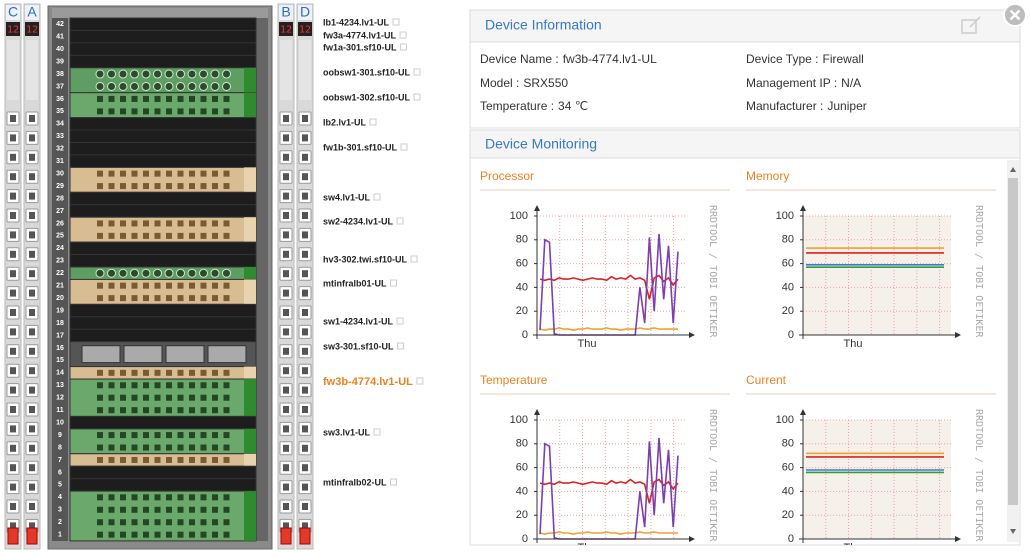 The height and width of the screenshot is (553, 1030). Describe the element at coordinates (355, 482) in the screenshot. I see `device-label: mtinfralb02-UL` at that location.